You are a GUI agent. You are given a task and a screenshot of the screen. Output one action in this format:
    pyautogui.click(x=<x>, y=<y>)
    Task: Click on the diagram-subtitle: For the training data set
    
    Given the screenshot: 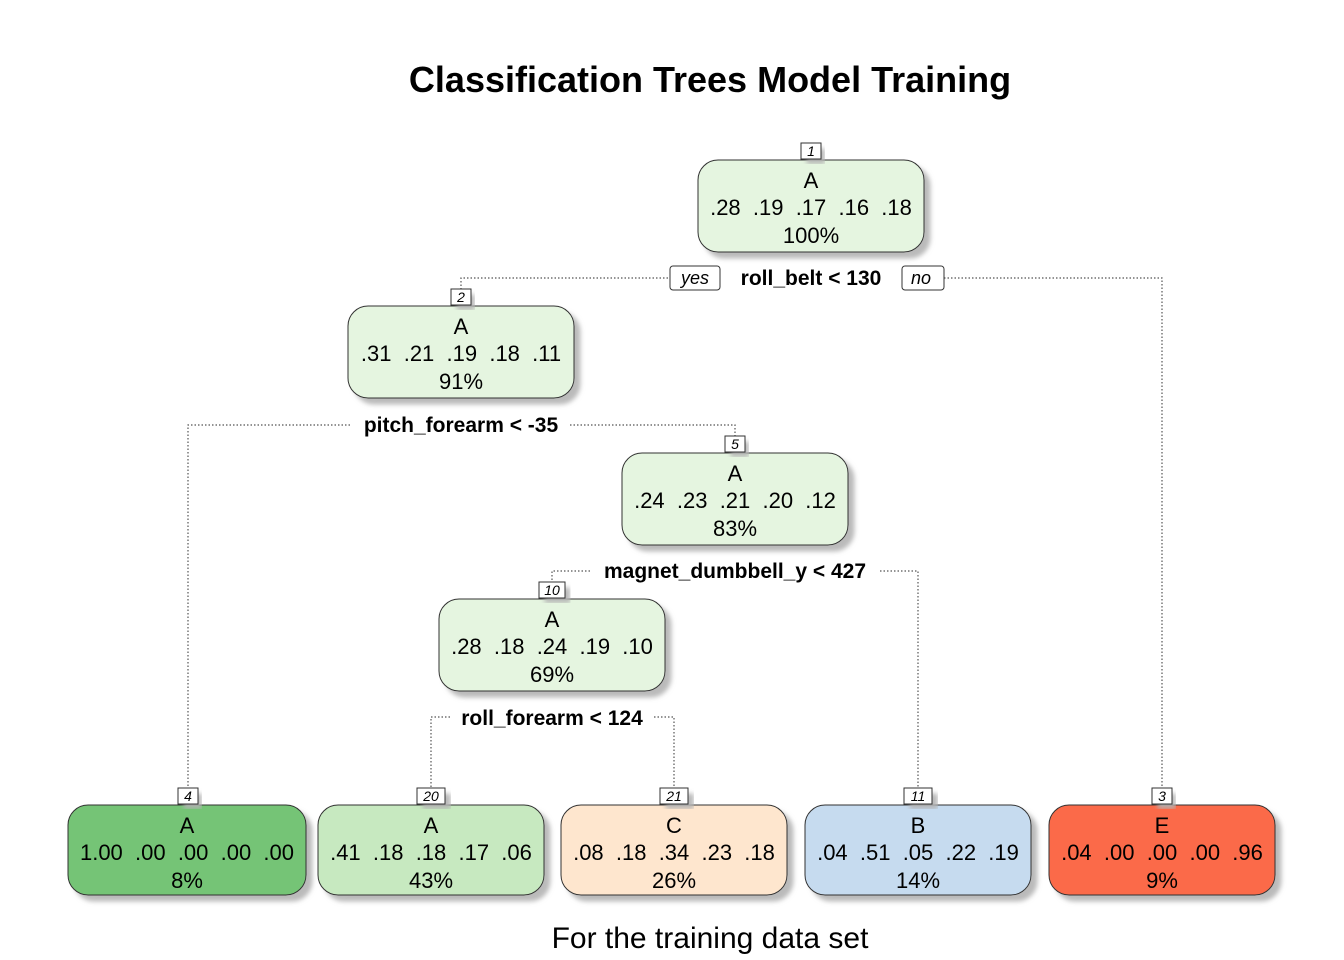 What is the action you would take?
    pyautogui.click(x=711, y=938)
    